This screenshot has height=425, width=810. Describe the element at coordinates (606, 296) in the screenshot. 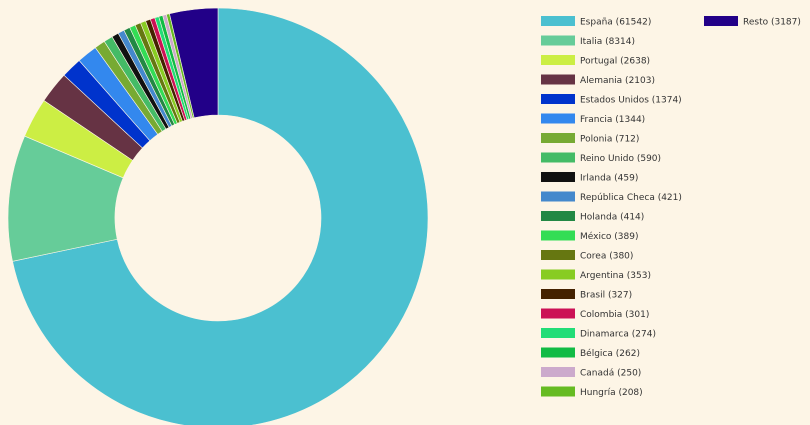

I see `legend-label-15: Brasil (327)` at that location.